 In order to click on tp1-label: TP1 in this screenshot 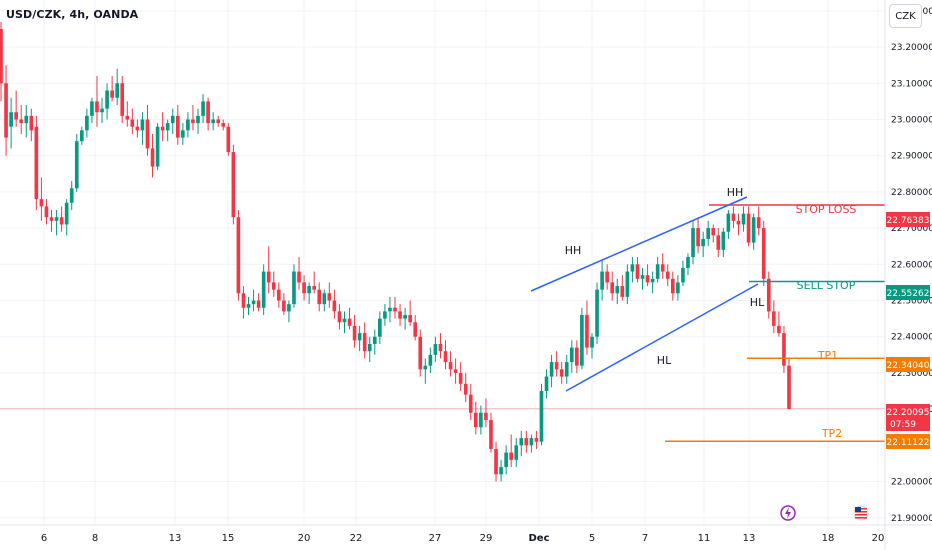, I will do `click(827, 355)`.